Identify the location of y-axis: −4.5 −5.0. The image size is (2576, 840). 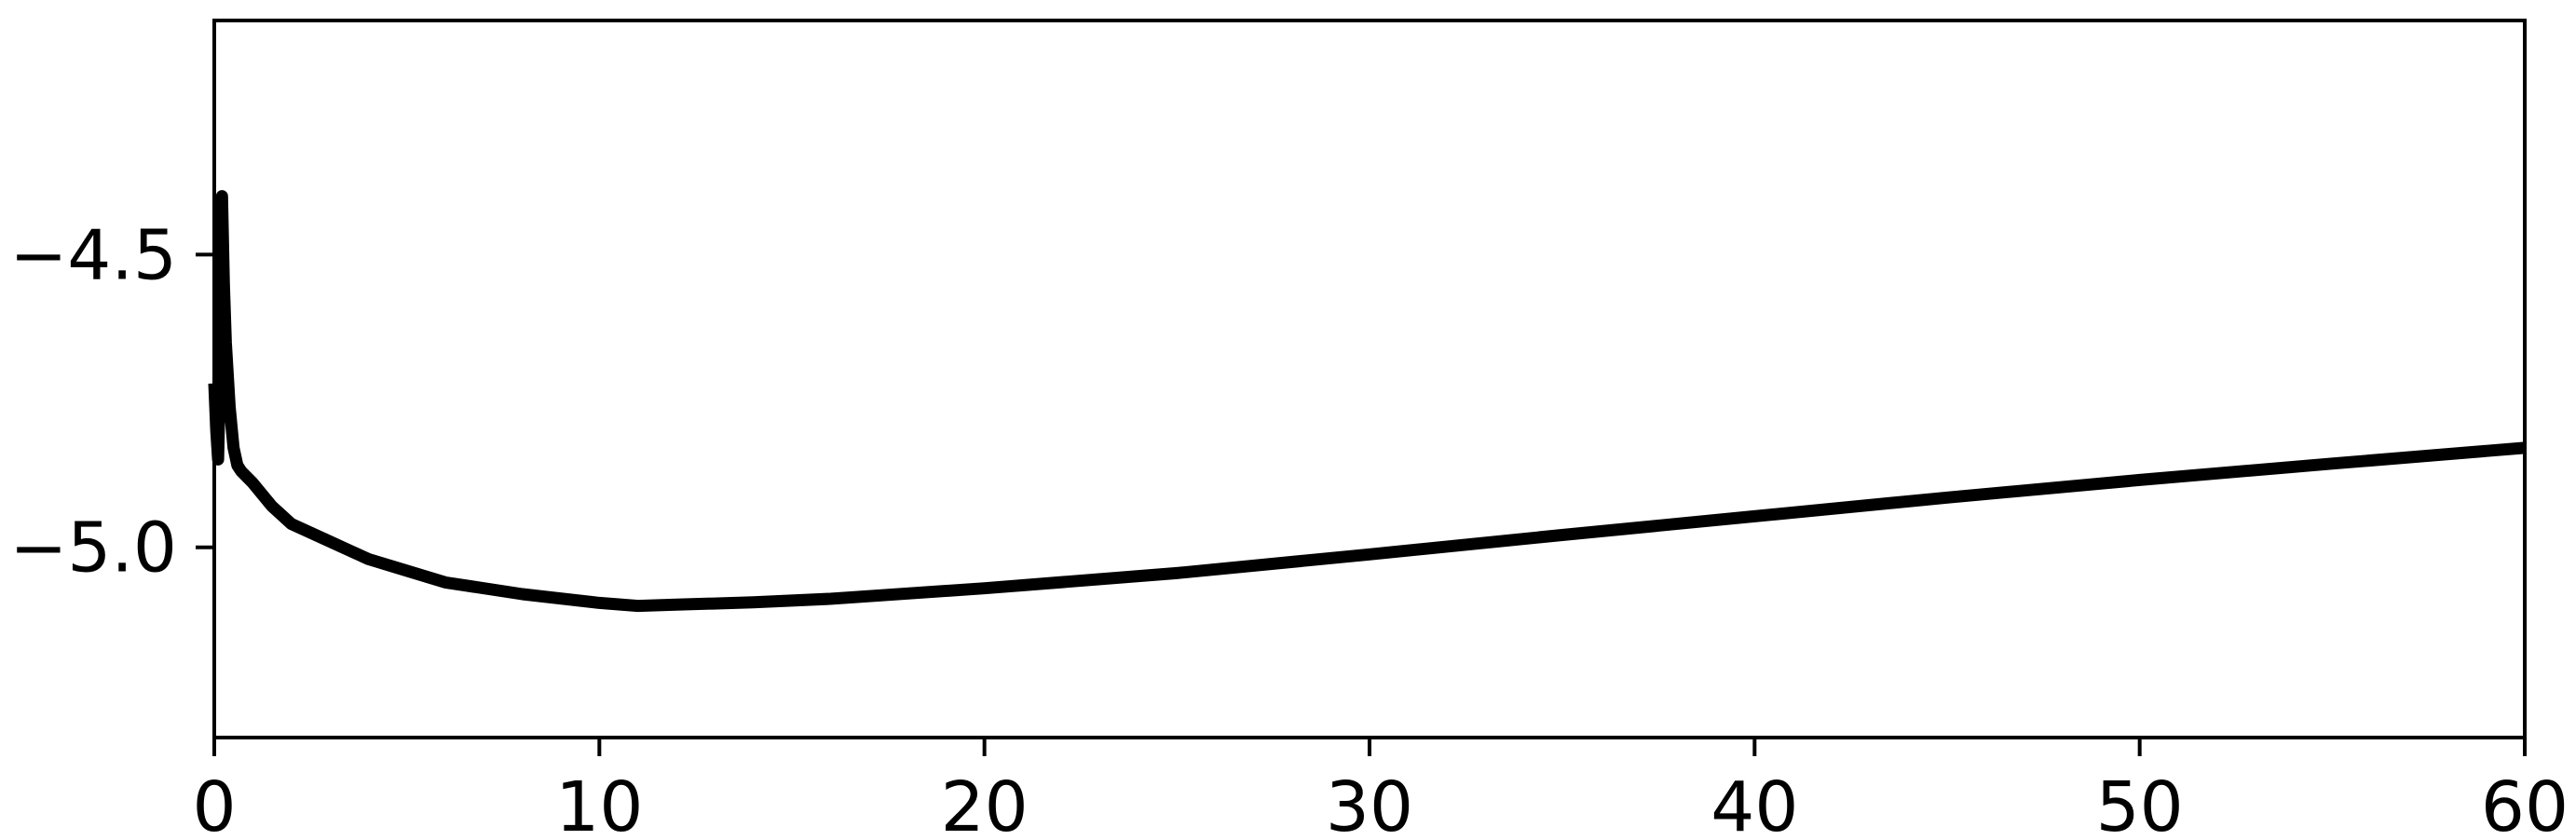
(111, 402).